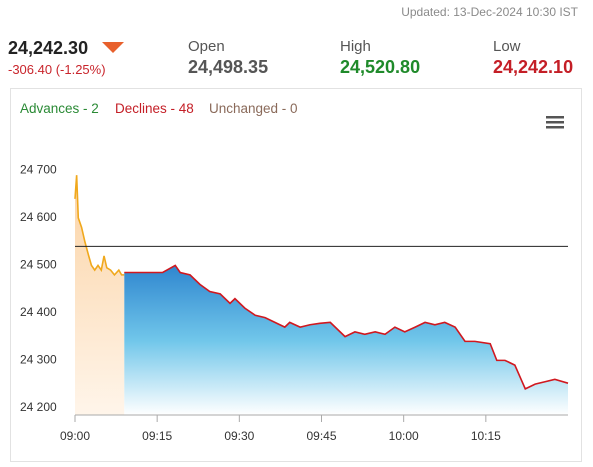 The image size is (593, 467). I want to click on down-arrow-icon, so click(113, 47).